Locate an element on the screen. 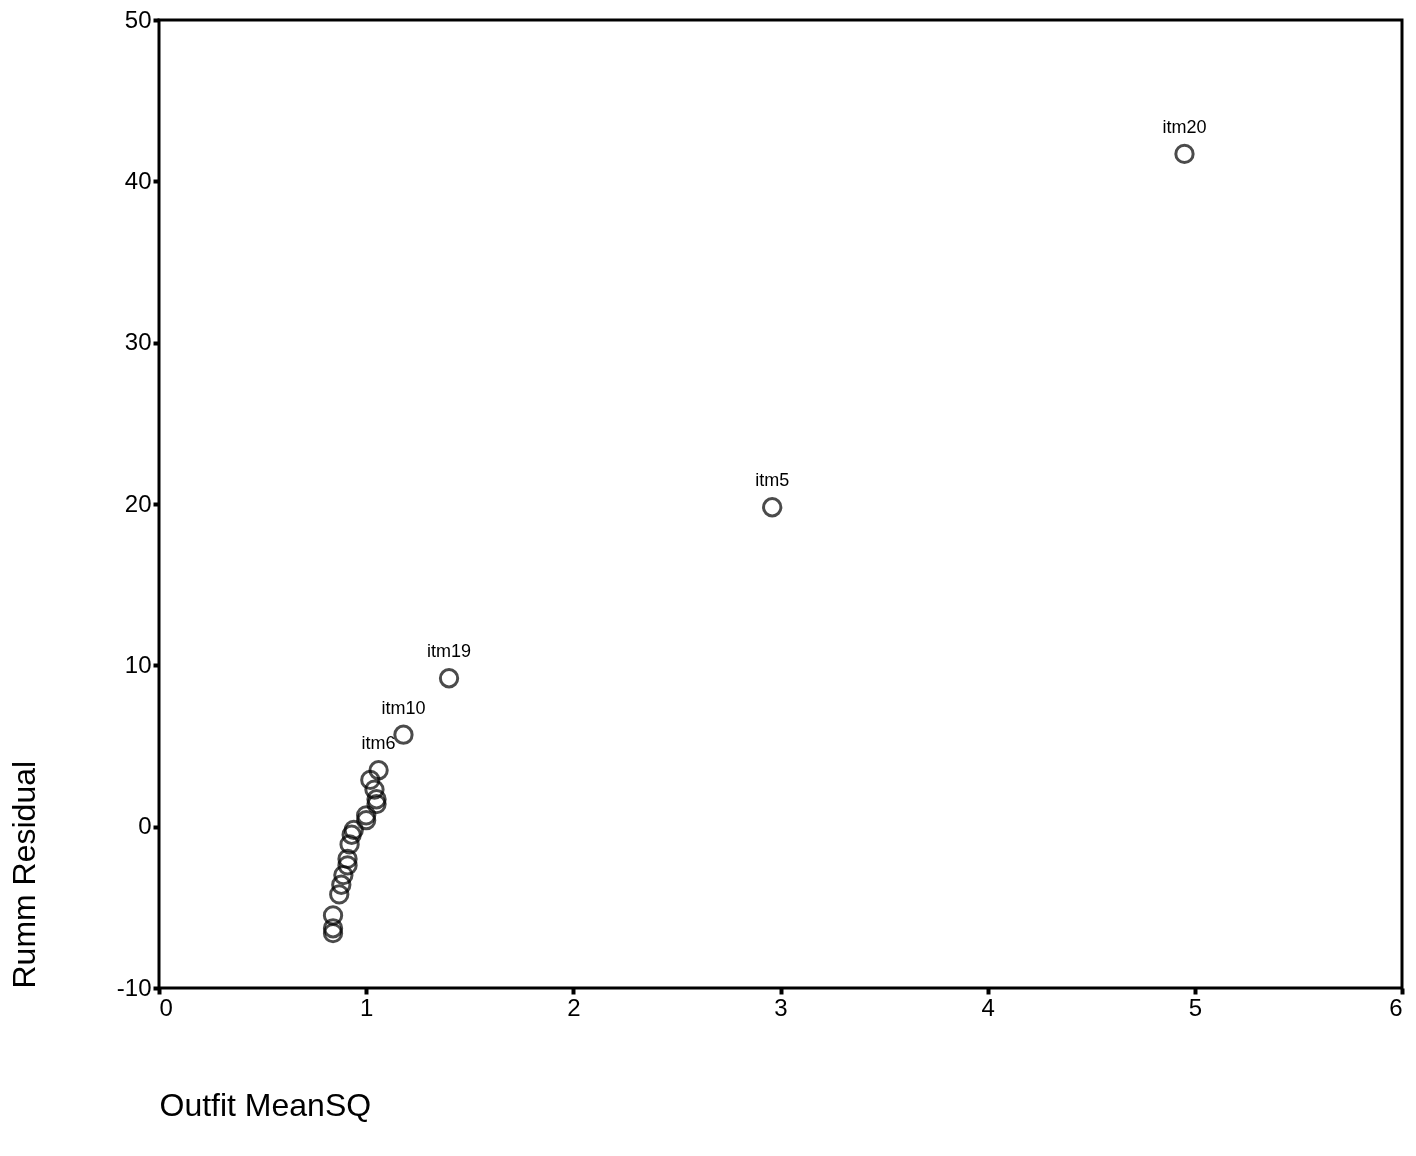 The image size is (1416, 1156). x-tick-label: 0 is located at coordinates (166, 1007).